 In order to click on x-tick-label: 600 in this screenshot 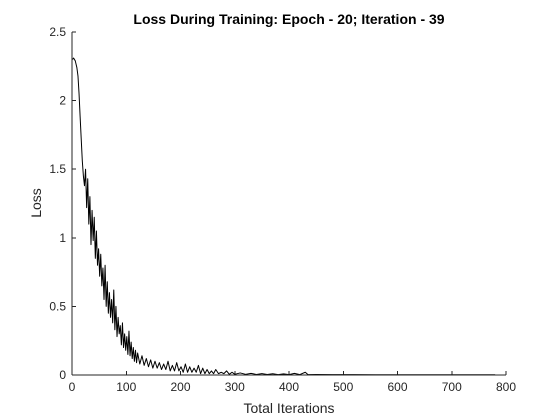, I will do `click(397, 387)`.